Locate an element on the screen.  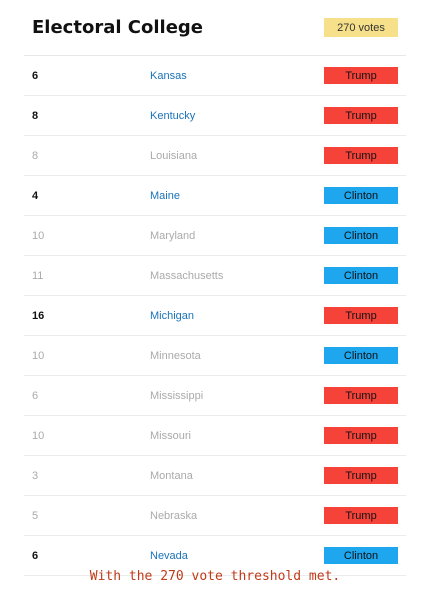
threshold-badge: 270 votes is located at coordinates (361, 27).